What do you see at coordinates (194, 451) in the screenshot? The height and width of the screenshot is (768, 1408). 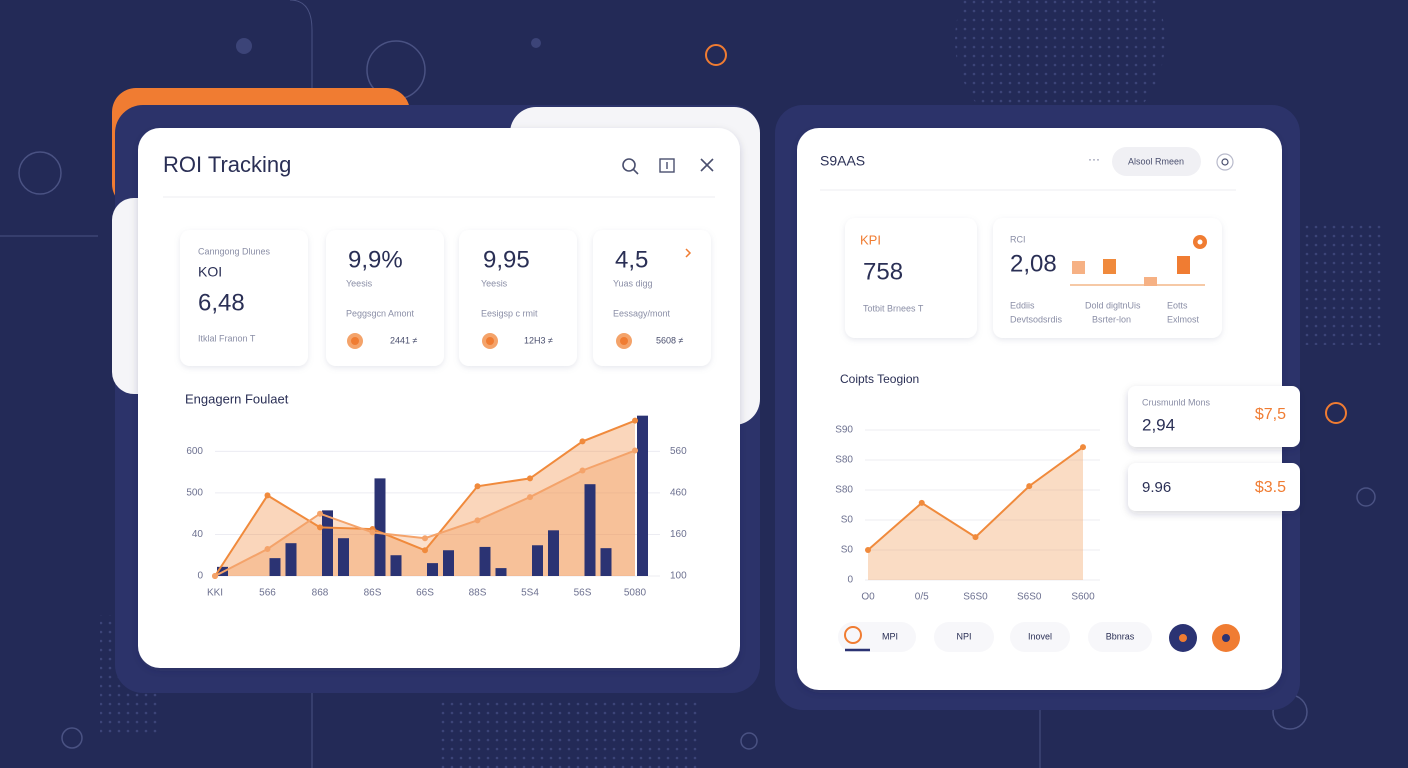 I see `y-tick-label: 600` at bounding box center [194, 451].